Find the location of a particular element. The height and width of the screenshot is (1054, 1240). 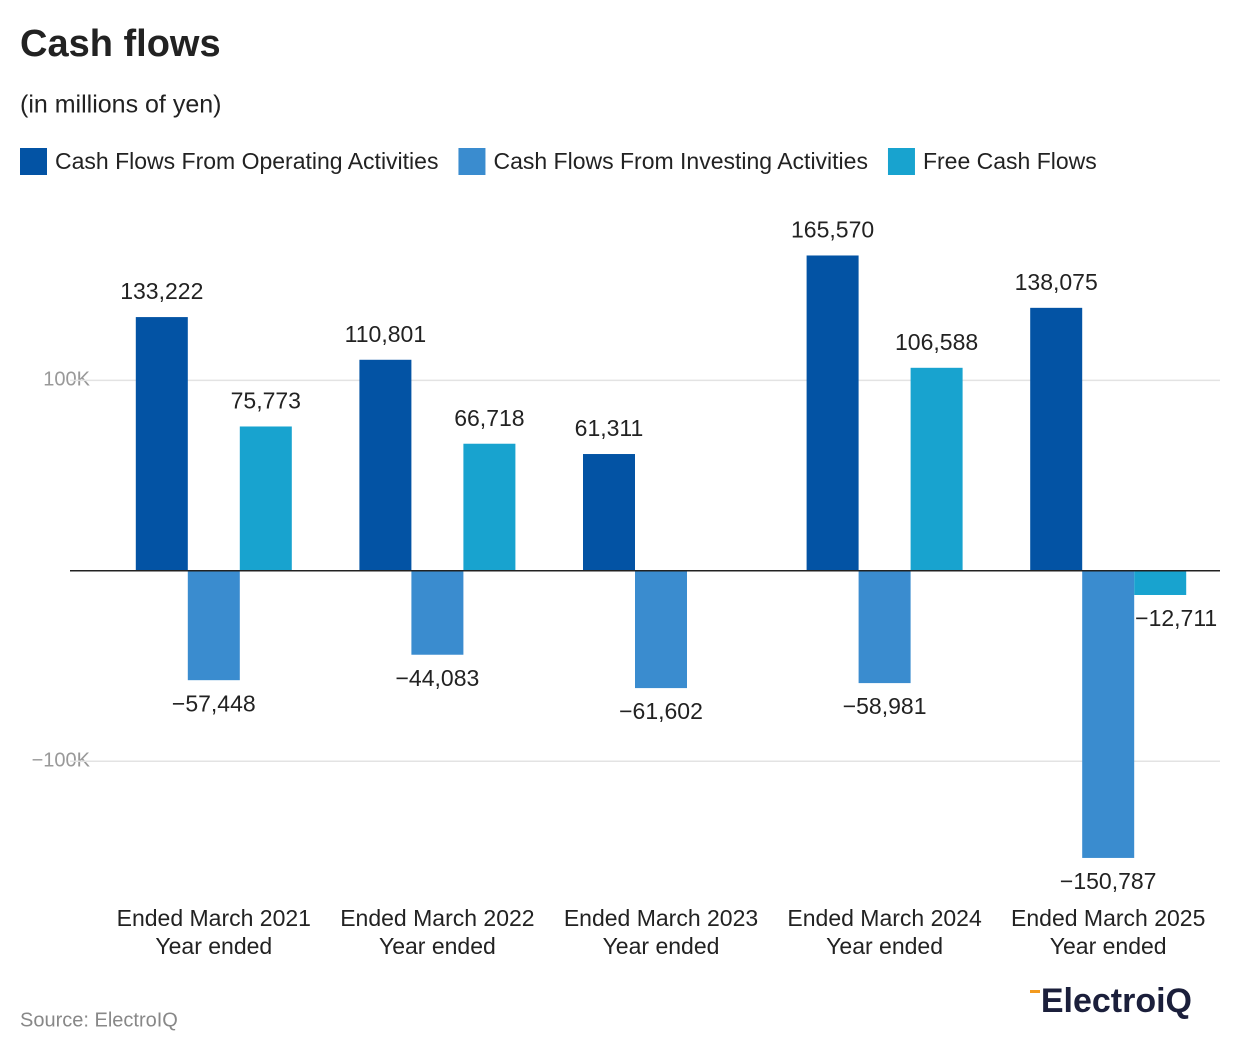

chart-title: Cash flows is located at coordinates (120, 44).